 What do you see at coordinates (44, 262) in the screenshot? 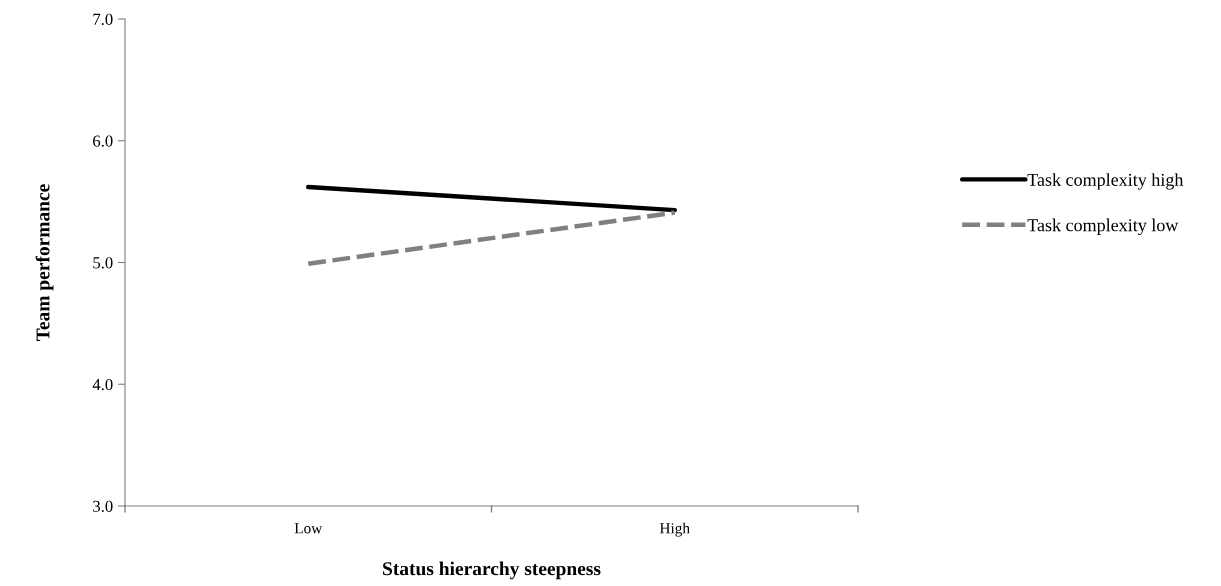
I see `y-axis-title: Team performance` at bounding box center [44, 262].